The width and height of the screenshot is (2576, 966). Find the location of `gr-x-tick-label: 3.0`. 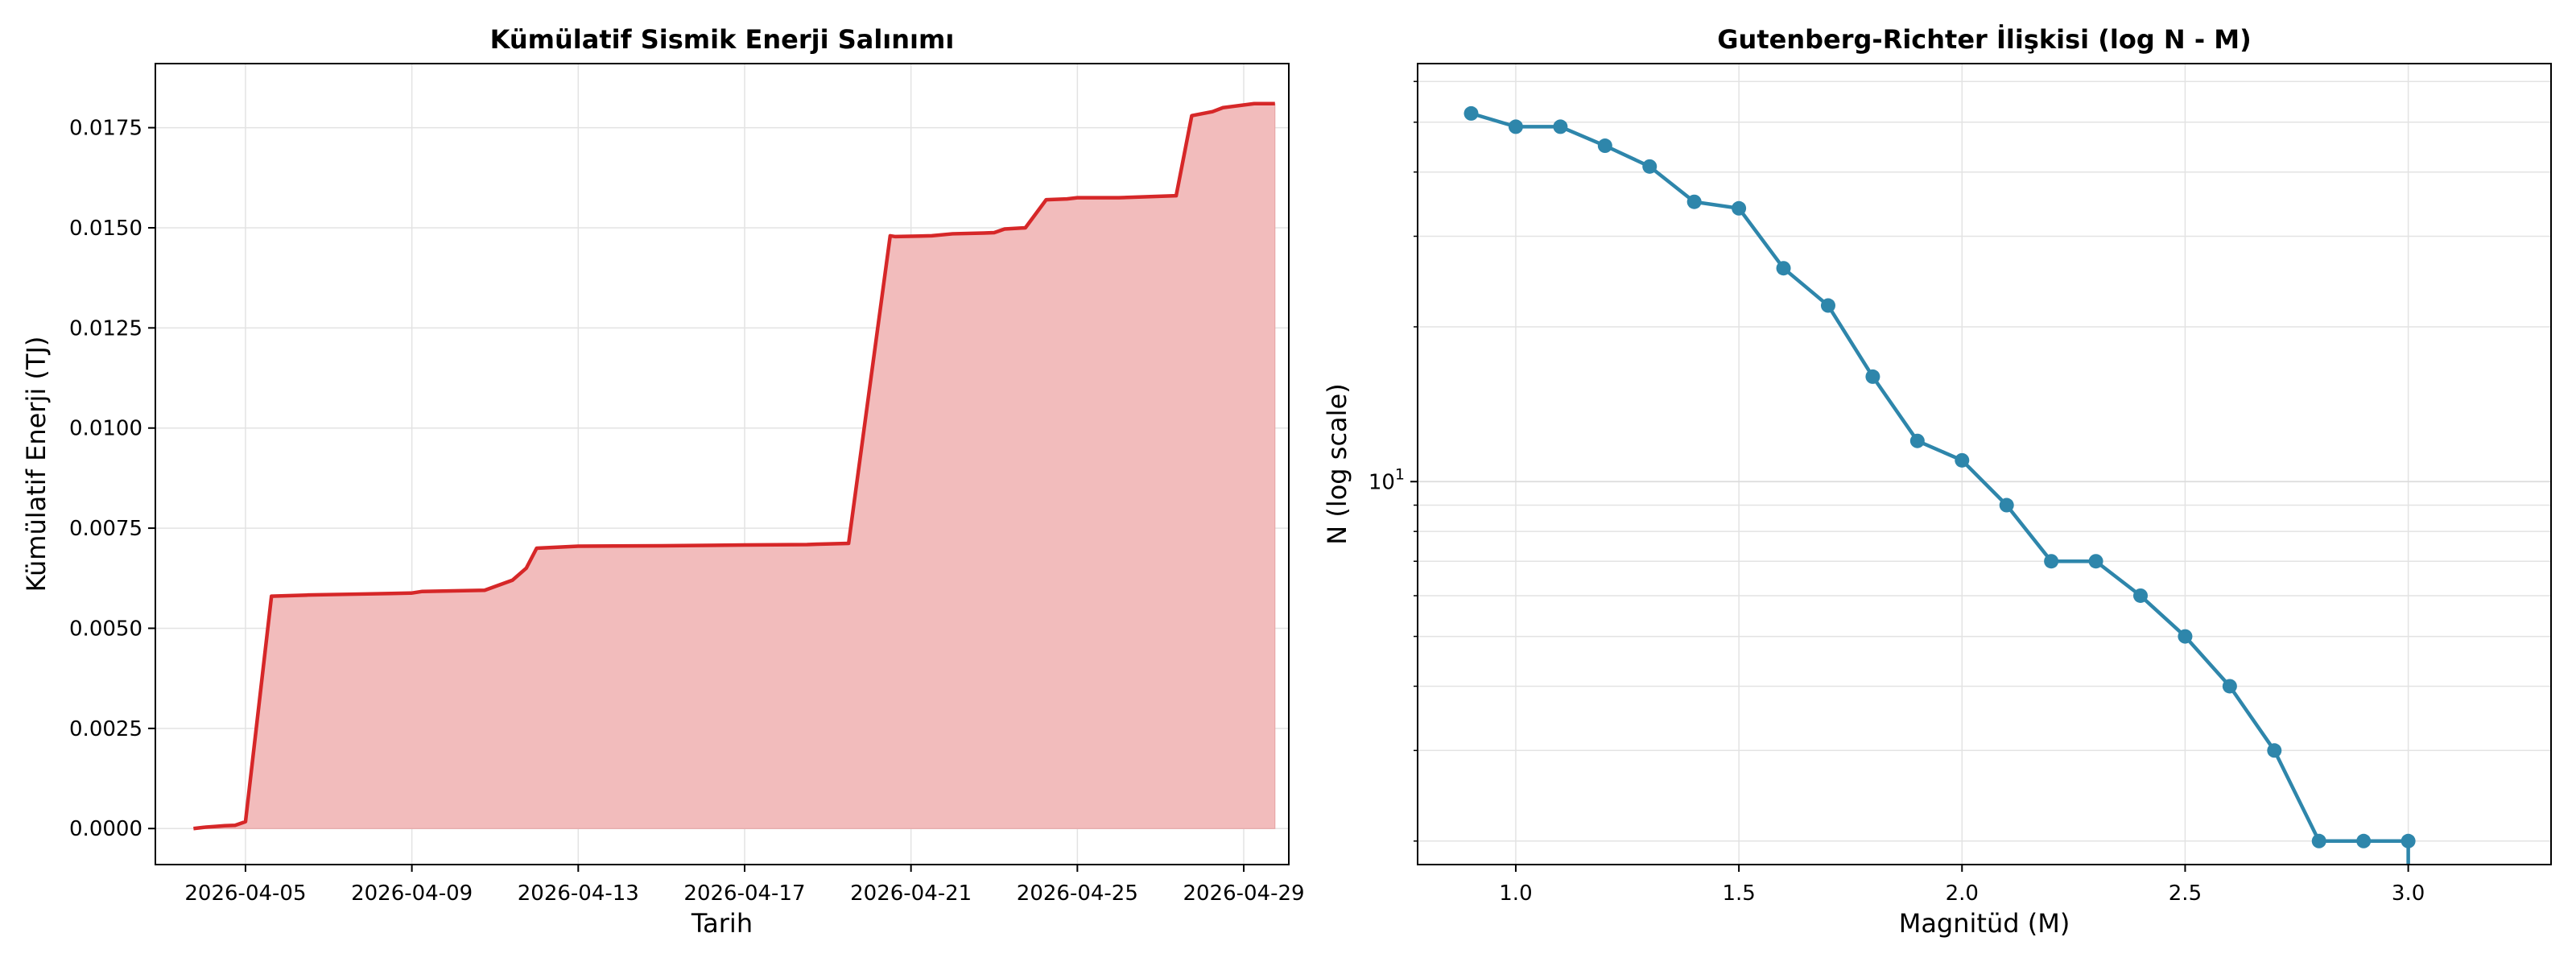

gr-x-tick-label: 3.0 is located at coordinates (2408, 893).